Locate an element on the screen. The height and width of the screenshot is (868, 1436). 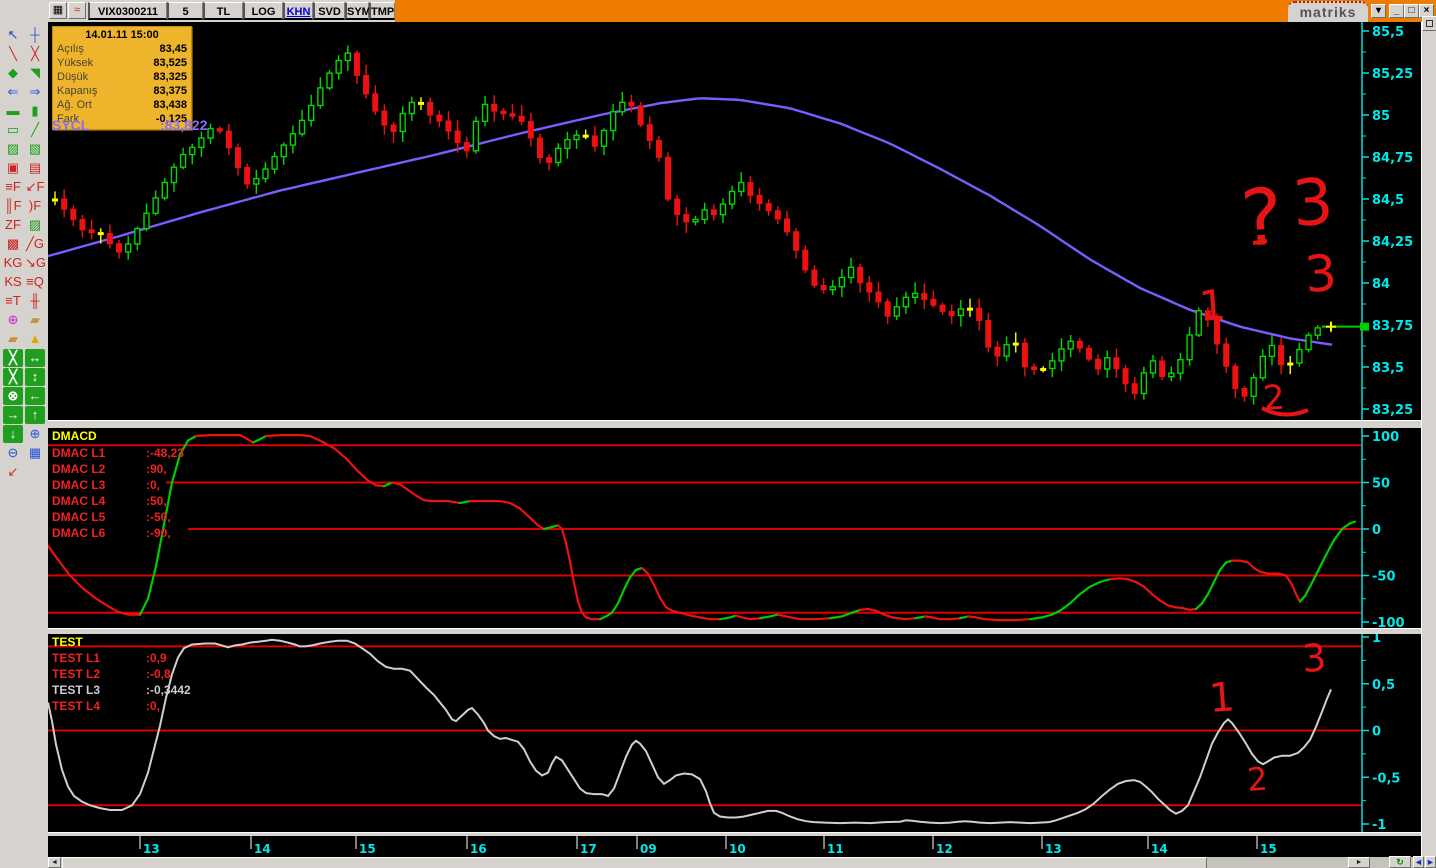
zoom-in-icon: ⊕ is located at coordinates (35, 433).